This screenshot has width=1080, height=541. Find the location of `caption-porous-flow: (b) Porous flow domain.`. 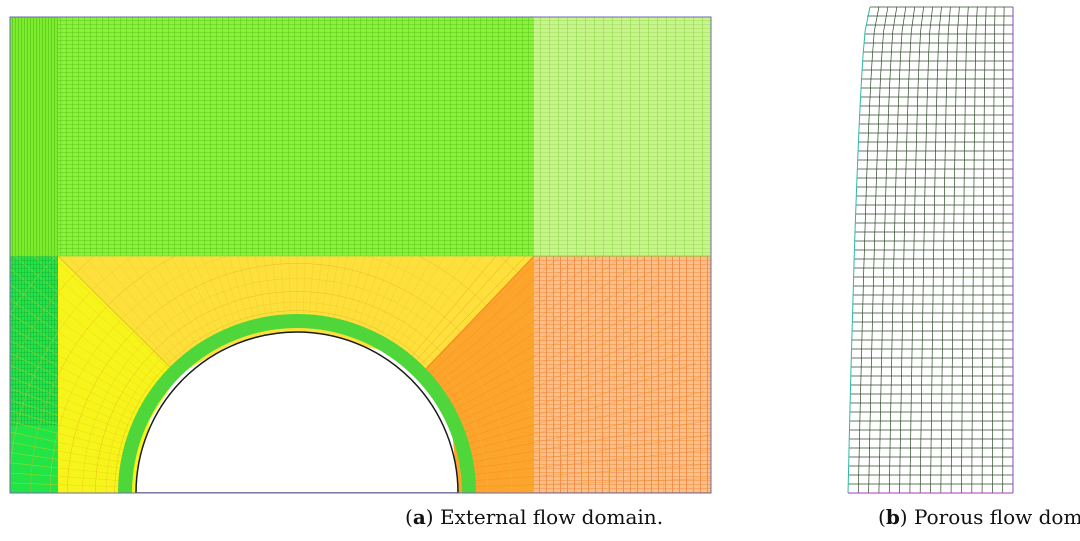

caption-porous-flow: (b) Porous flow domain. is located at coordinates (979, 517).